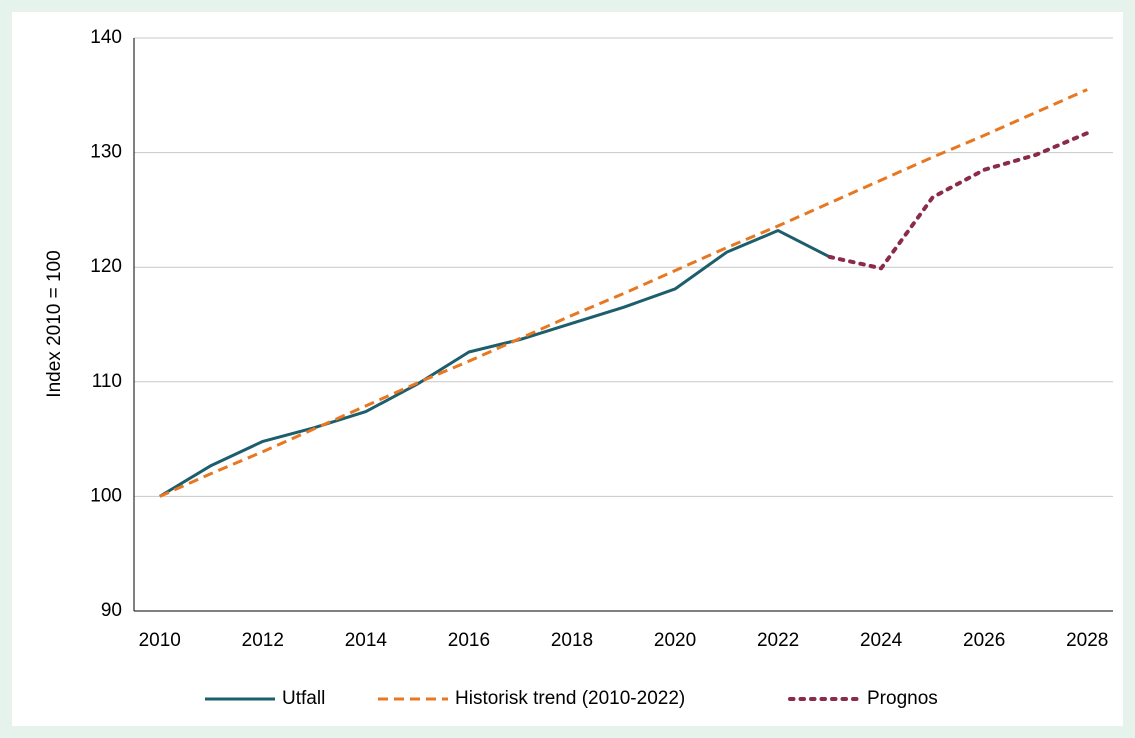 The width and height of the screenshot is (1135, 738). What do you see at coordinates (160, 640) in the screenshot?
I see `x-tick-label: 2010` at bounding box center [160, 640].